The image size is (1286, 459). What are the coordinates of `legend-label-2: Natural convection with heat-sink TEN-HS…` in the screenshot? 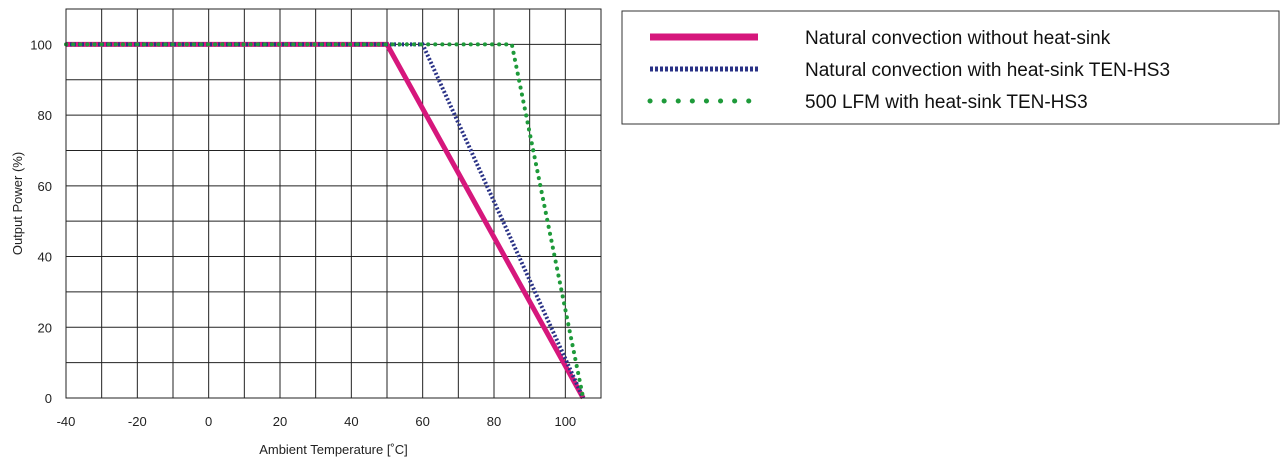 It's located at (987, 70).